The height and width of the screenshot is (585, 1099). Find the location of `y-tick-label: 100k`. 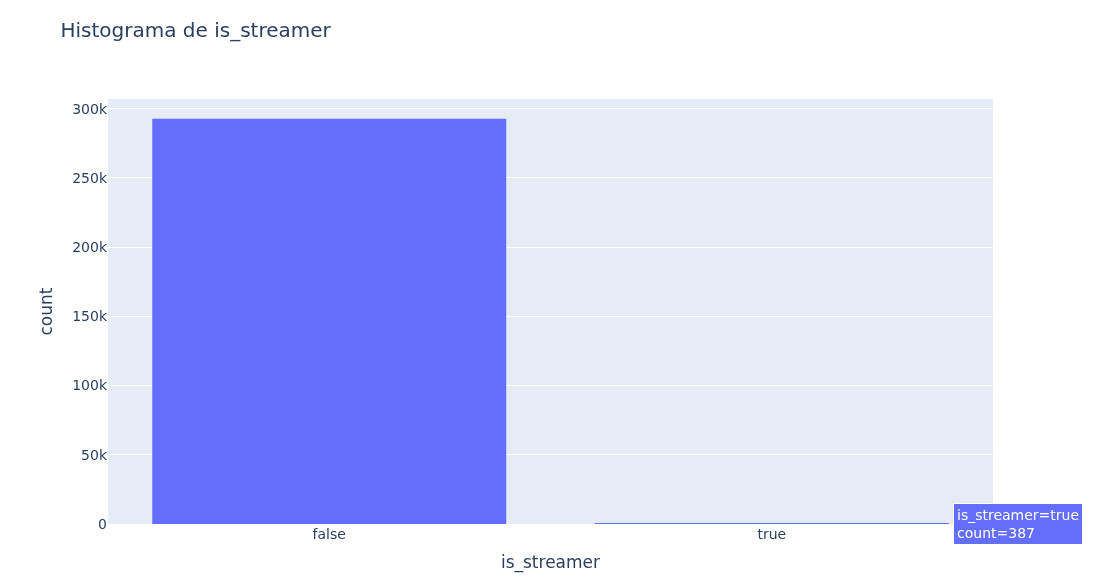

y-tick-label: 100k is located at coordinates (90, 385).